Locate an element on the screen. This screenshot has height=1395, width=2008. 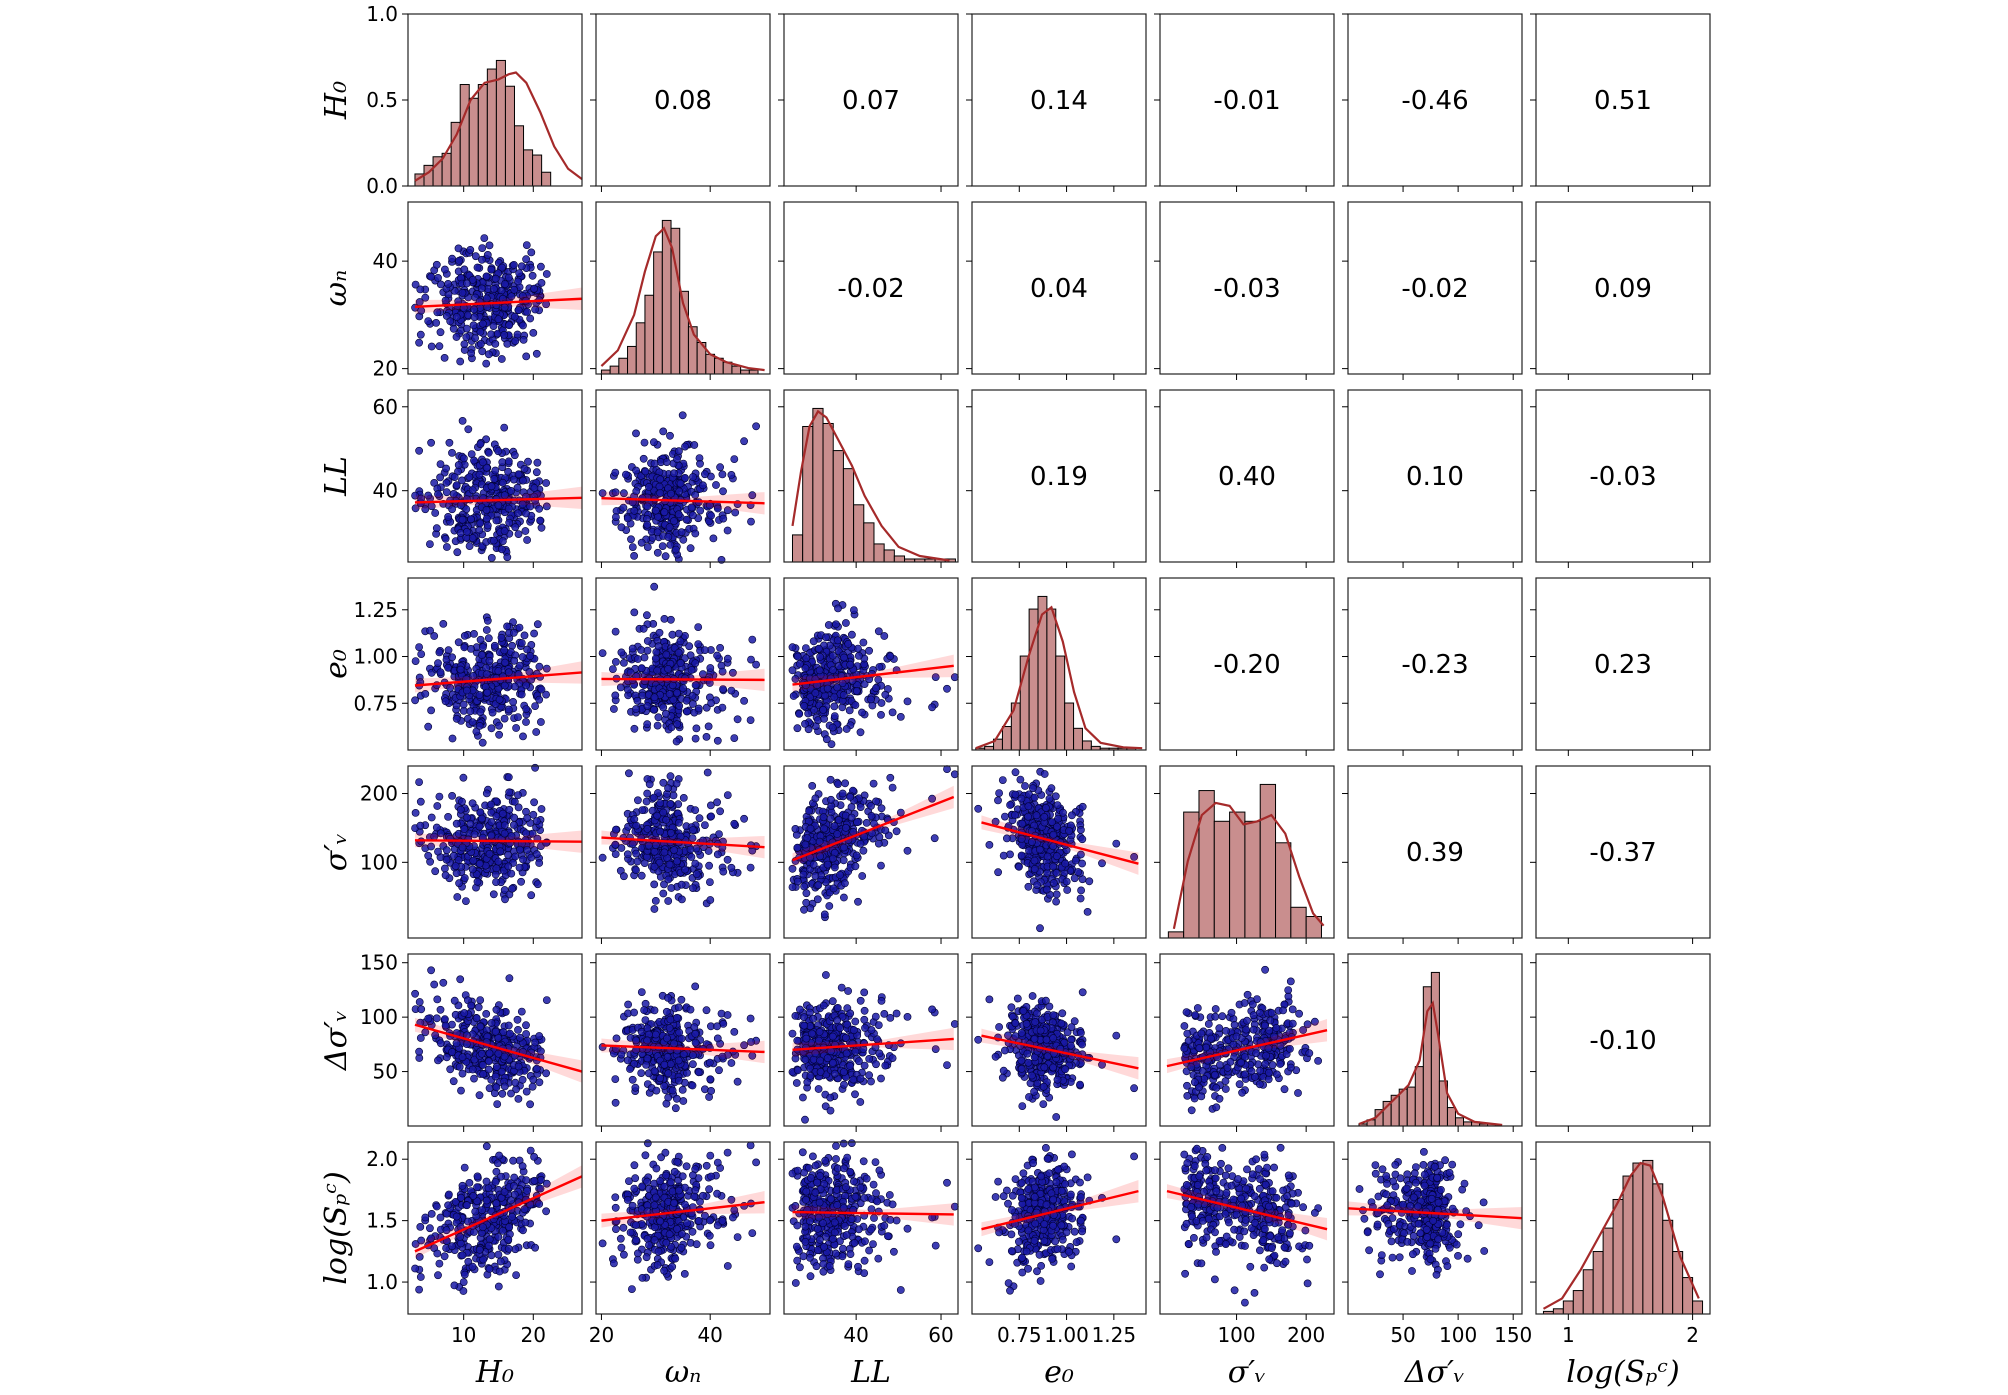
cell-r0-c5: -0.46 is located at coordinates (1432, 102).